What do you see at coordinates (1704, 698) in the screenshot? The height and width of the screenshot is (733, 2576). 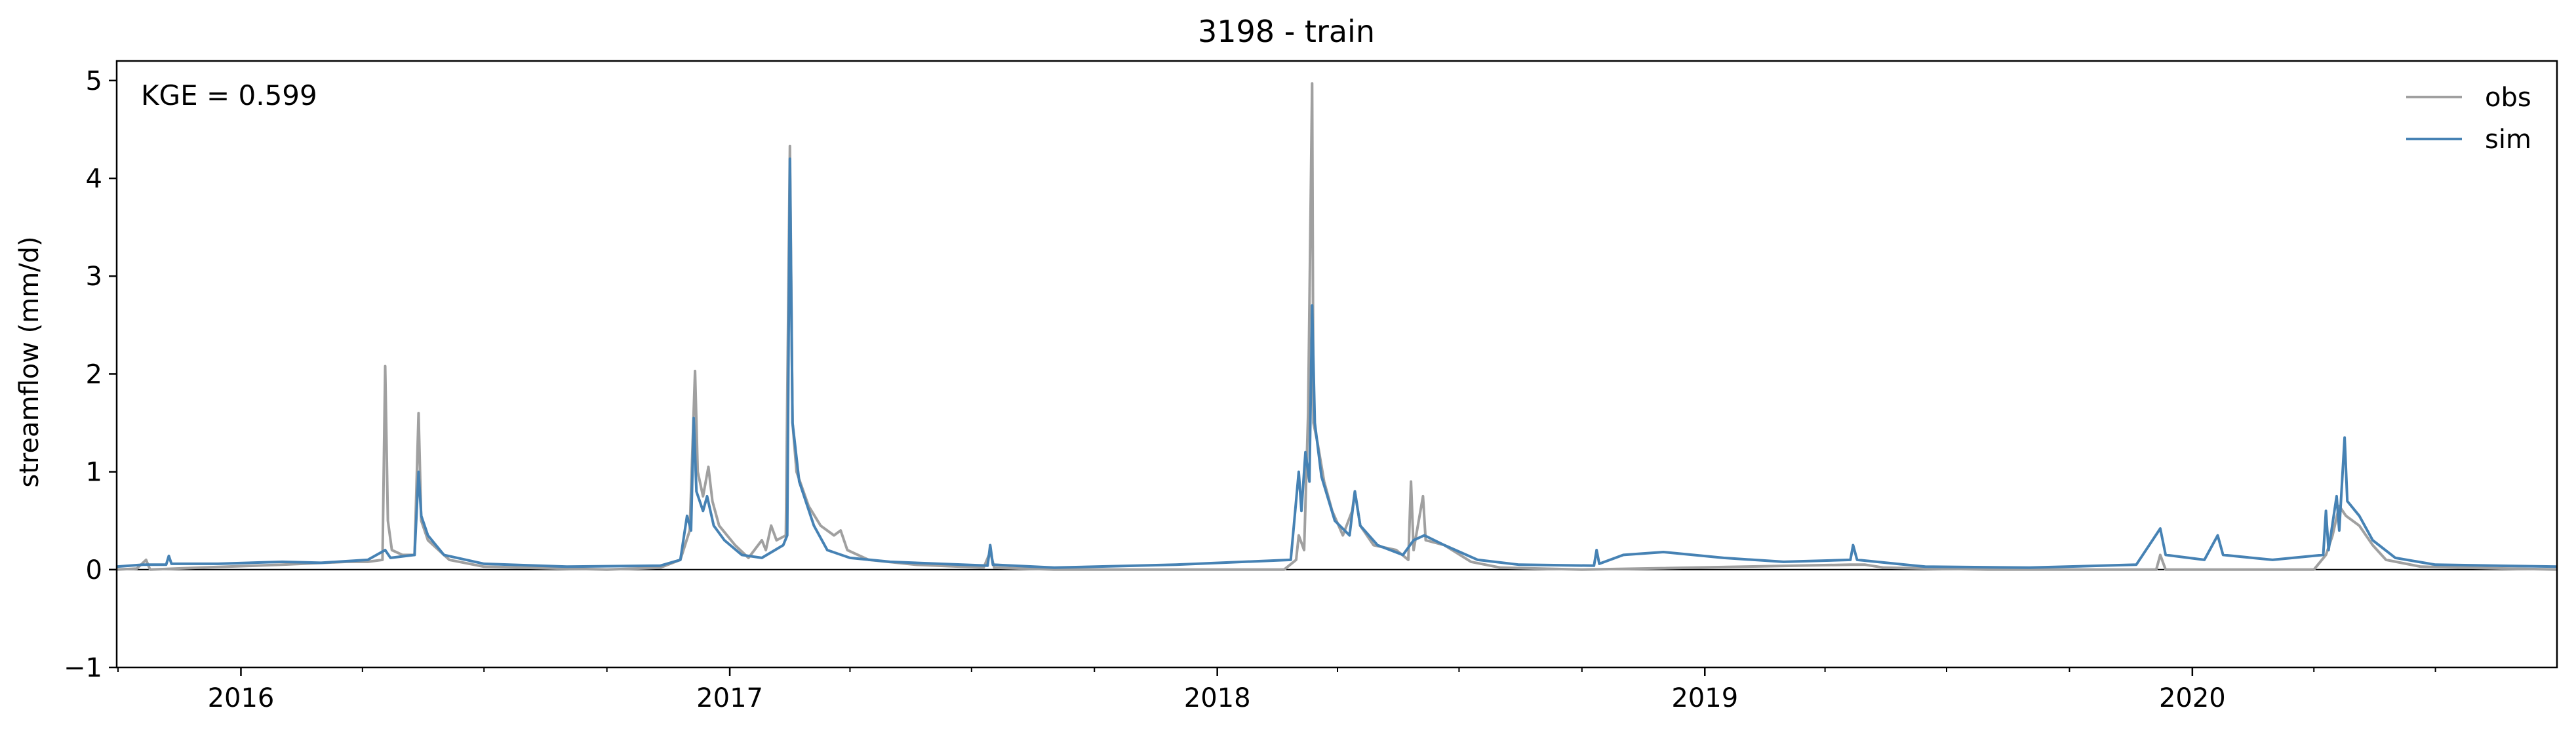 I see `x-tick-label: 2019` at bounding box center [1704, 698].